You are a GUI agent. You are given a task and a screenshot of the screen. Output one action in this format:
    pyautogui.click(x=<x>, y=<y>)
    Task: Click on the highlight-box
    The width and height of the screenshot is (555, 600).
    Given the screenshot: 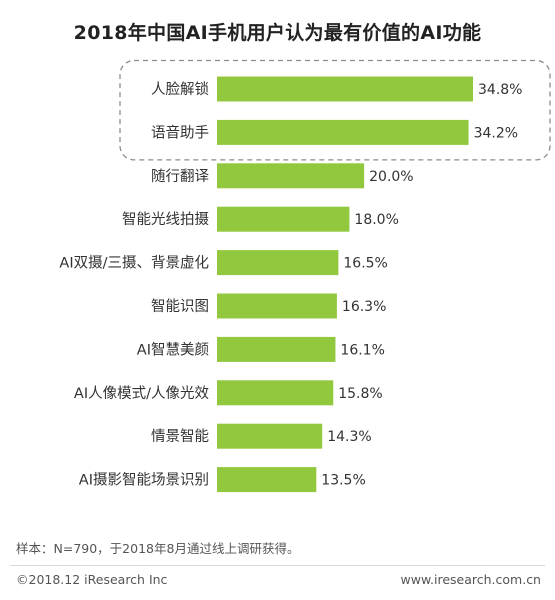 What is the action you would take?
    pyautogui.click(x=335, y=110)
    